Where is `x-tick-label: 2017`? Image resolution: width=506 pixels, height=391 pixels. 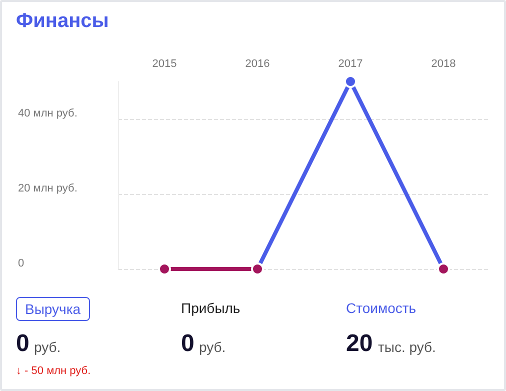 x-tick-label: 2017 is located at coordinates (350, 64).